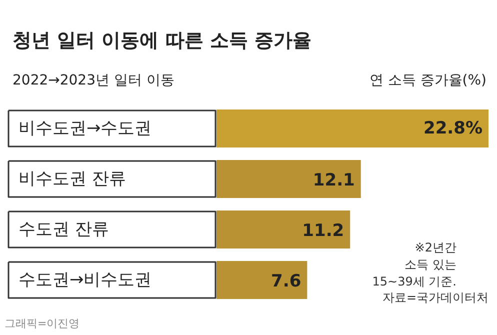  I want to click on data-label: 12.1, so click(333, 180).